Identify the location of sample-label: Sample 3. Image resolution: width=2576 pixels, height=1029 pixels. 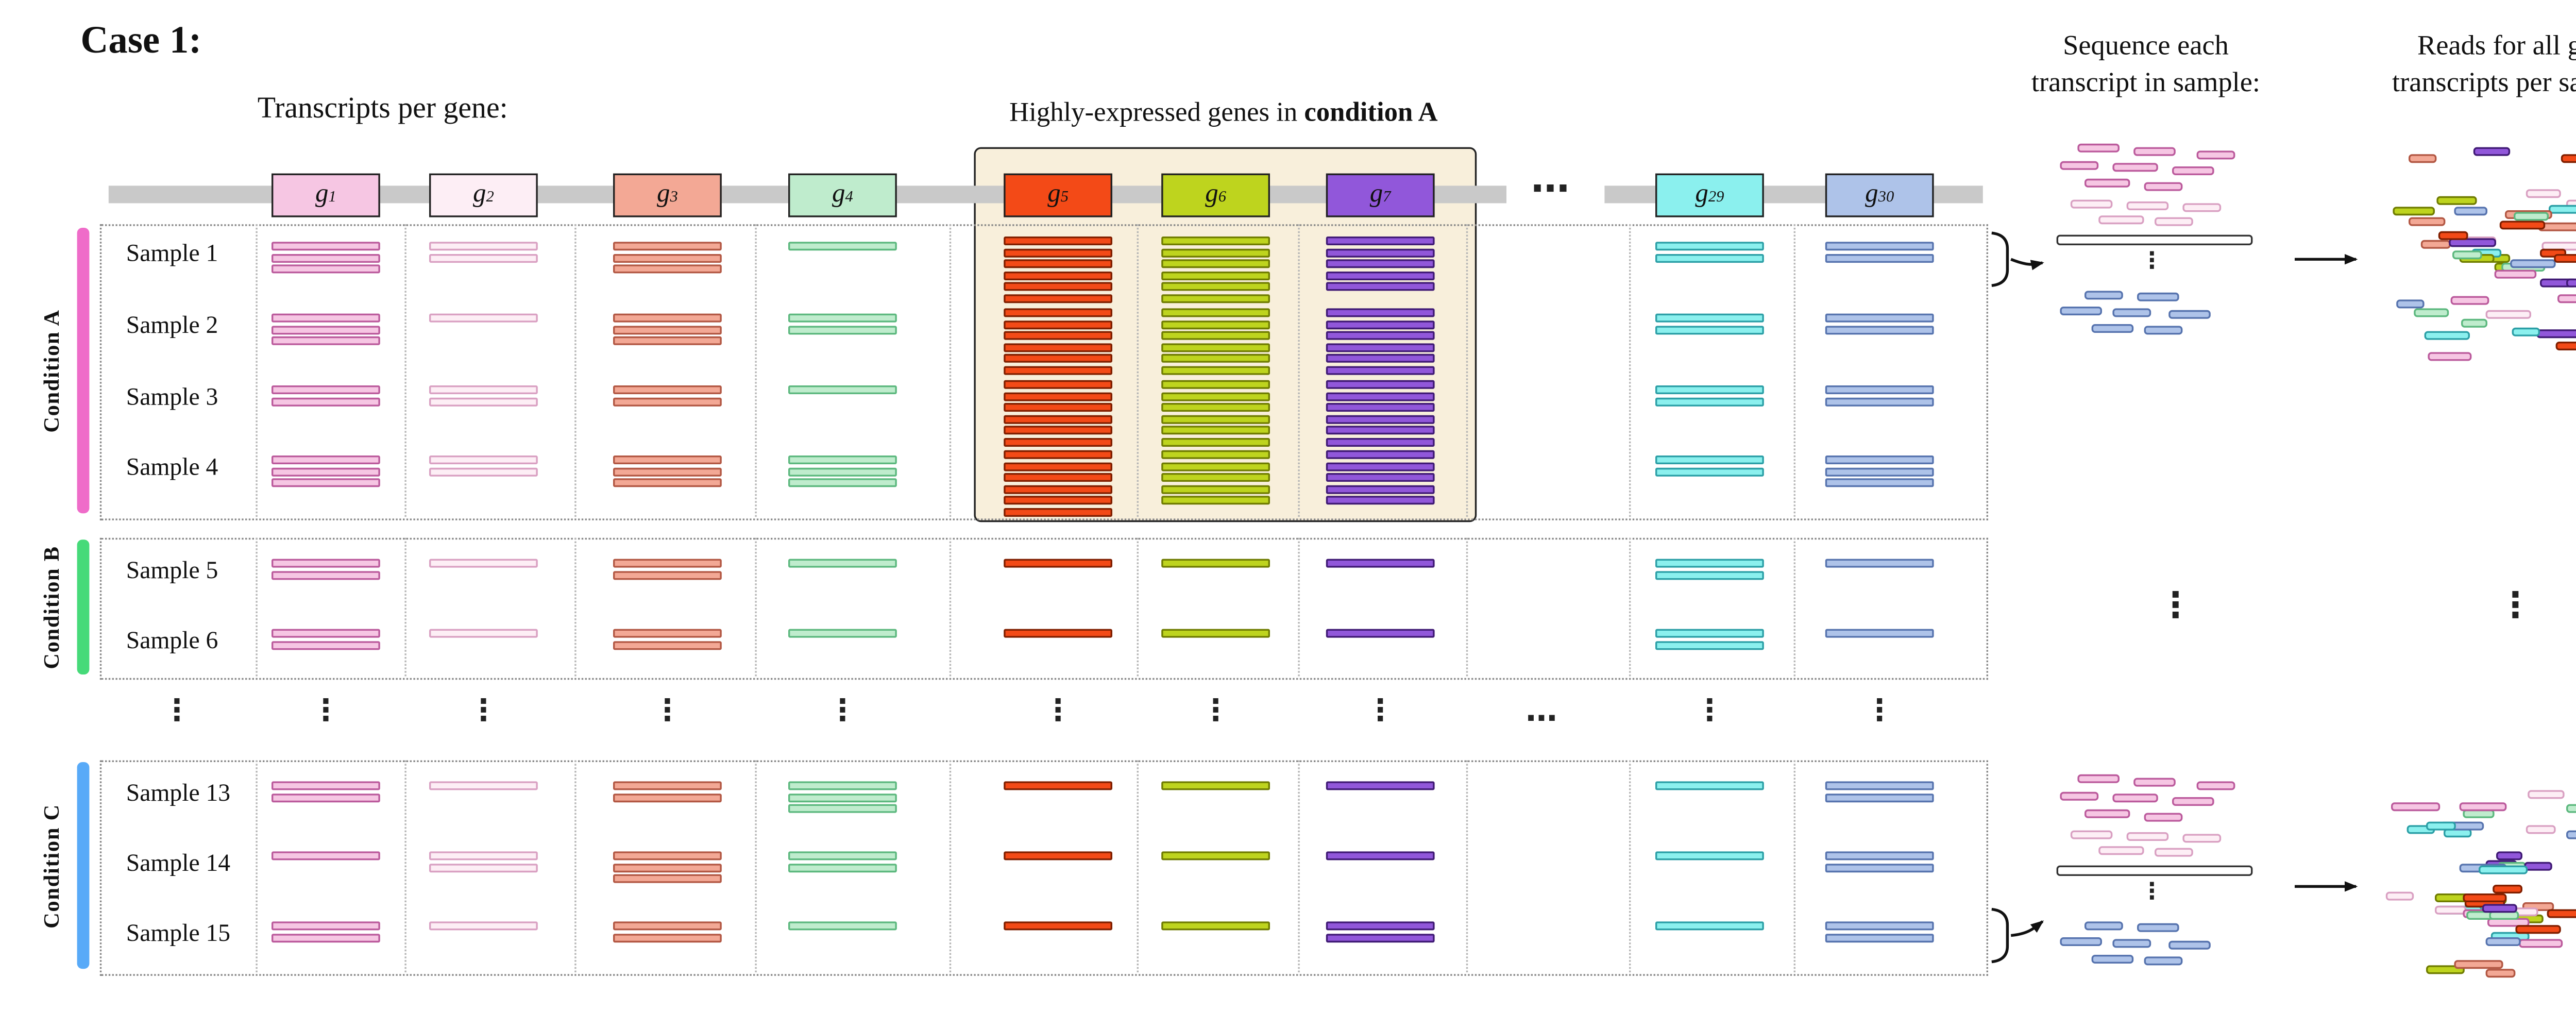
(172, 398).